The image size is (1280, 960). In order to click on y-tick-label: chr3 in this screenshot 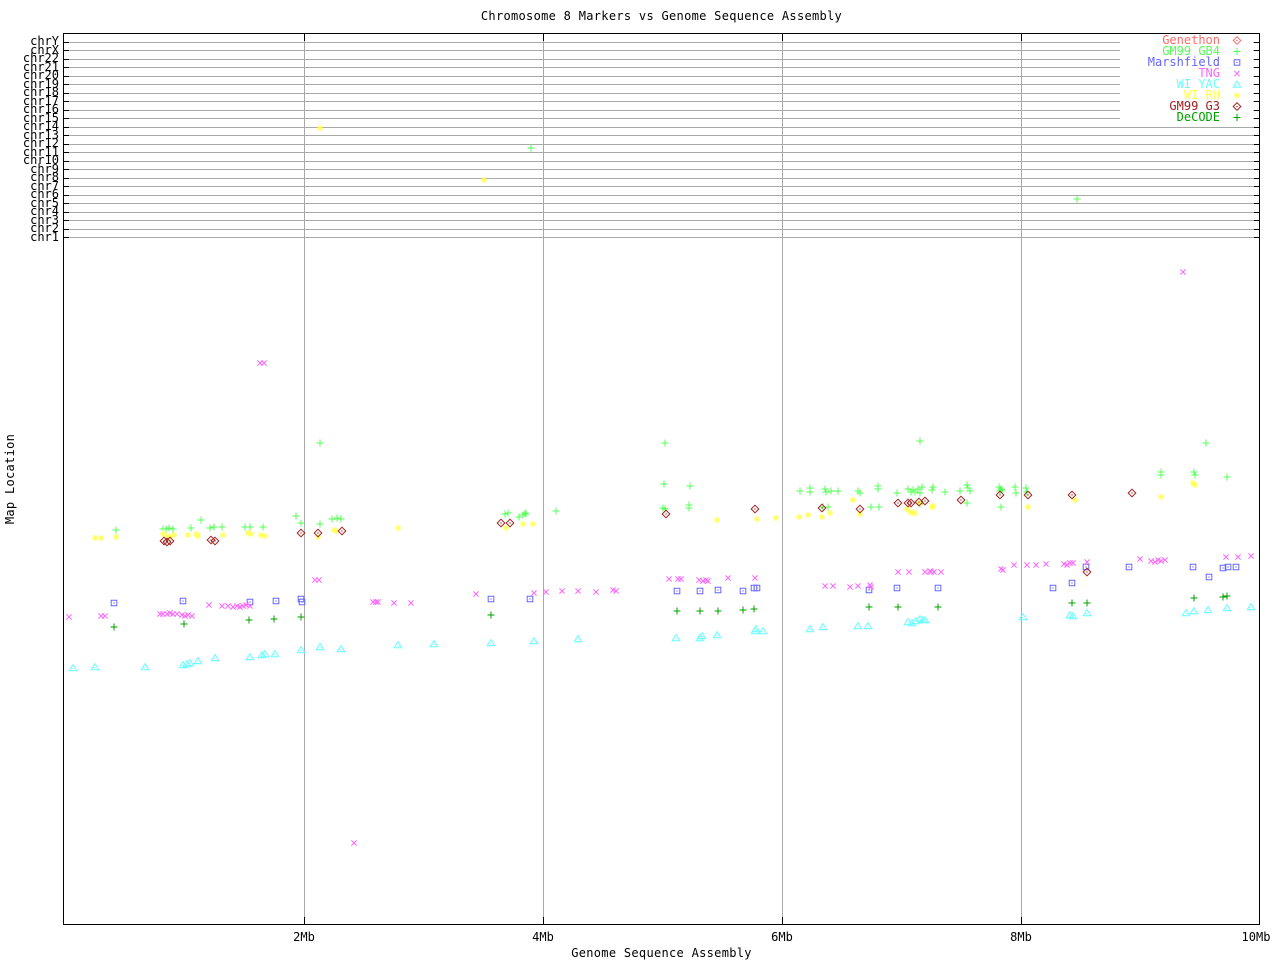, I will do `click(44, 219)`.